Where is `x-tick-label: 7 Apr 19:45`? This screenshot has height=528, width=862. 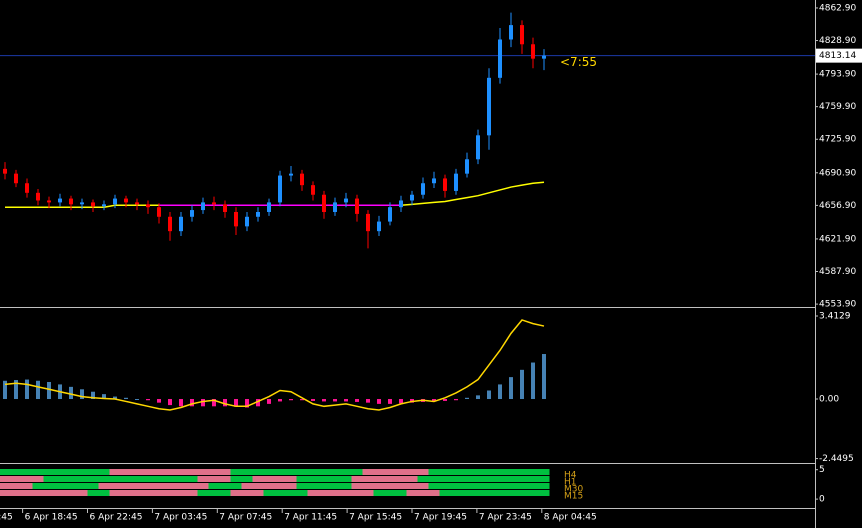 x-tick-label: 7 Apr 19:45 is located at coordinates (440, 518).